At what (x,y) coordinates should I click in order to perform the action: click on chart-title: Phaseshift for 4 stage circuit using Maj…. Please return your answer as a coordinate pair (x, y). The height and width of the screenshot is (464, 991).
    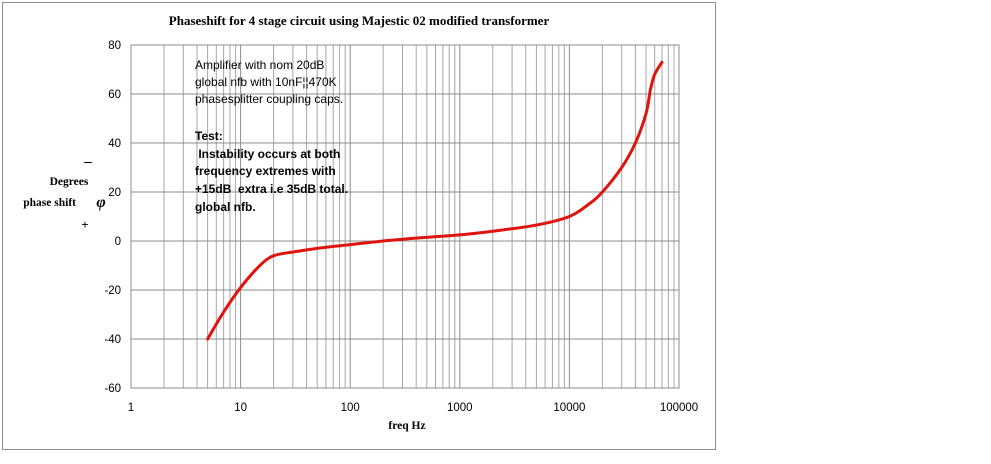
    Looking at the image, I should click on (359, 20).